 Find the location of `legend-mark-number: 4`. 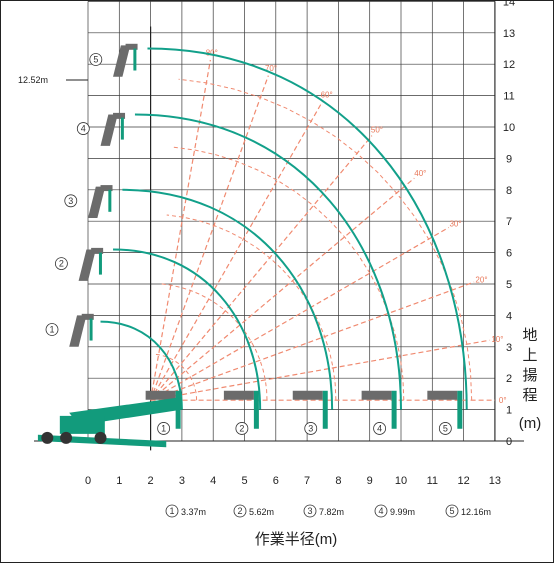

legend-mark-number: 4 is located at coordinates (380, 511).